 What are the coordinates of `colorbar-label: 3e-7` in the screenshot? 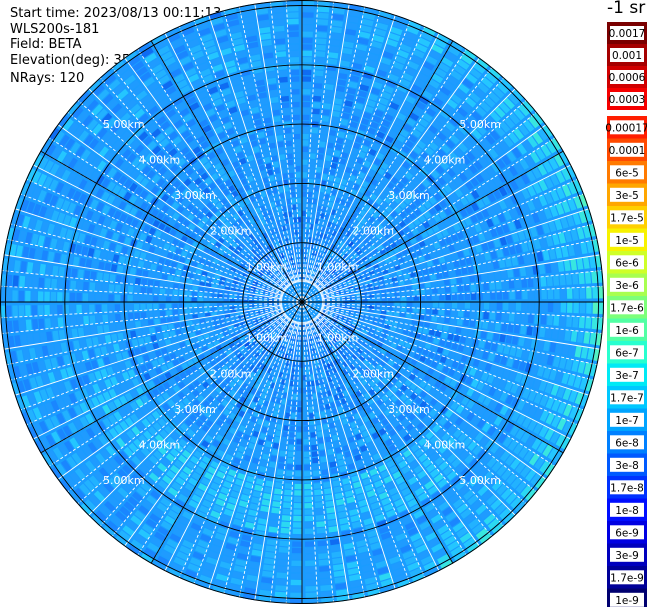 It's located at (627, 376).